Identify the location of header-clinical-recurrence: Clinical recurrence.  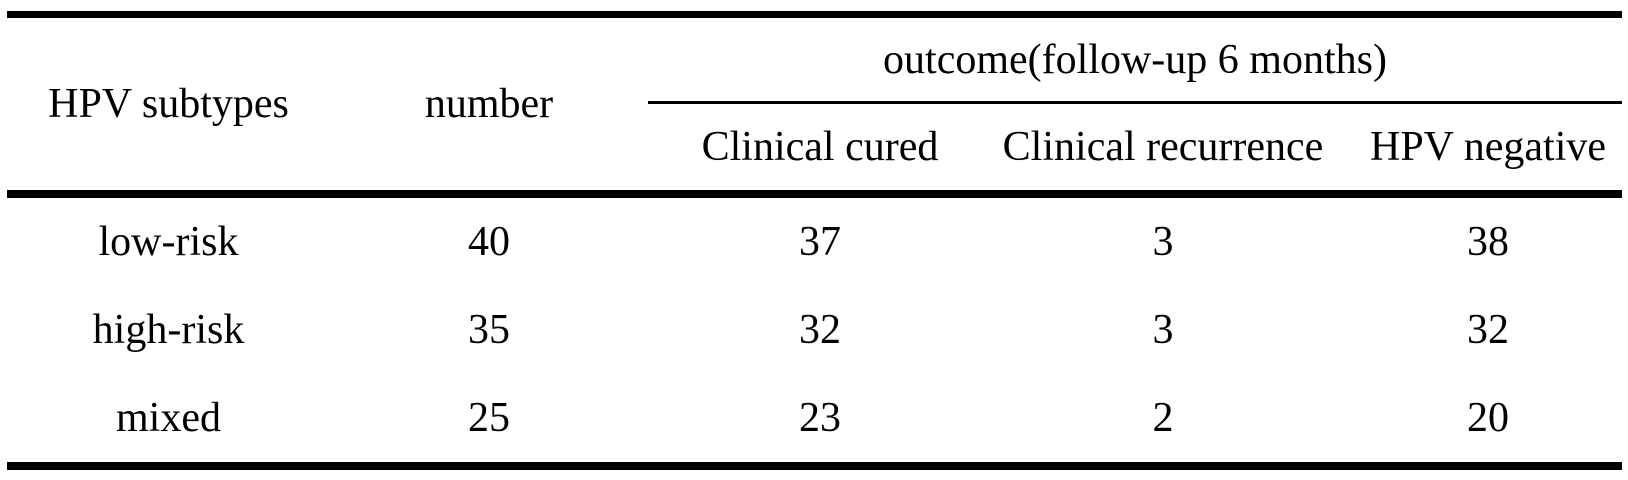
(1163, 147).